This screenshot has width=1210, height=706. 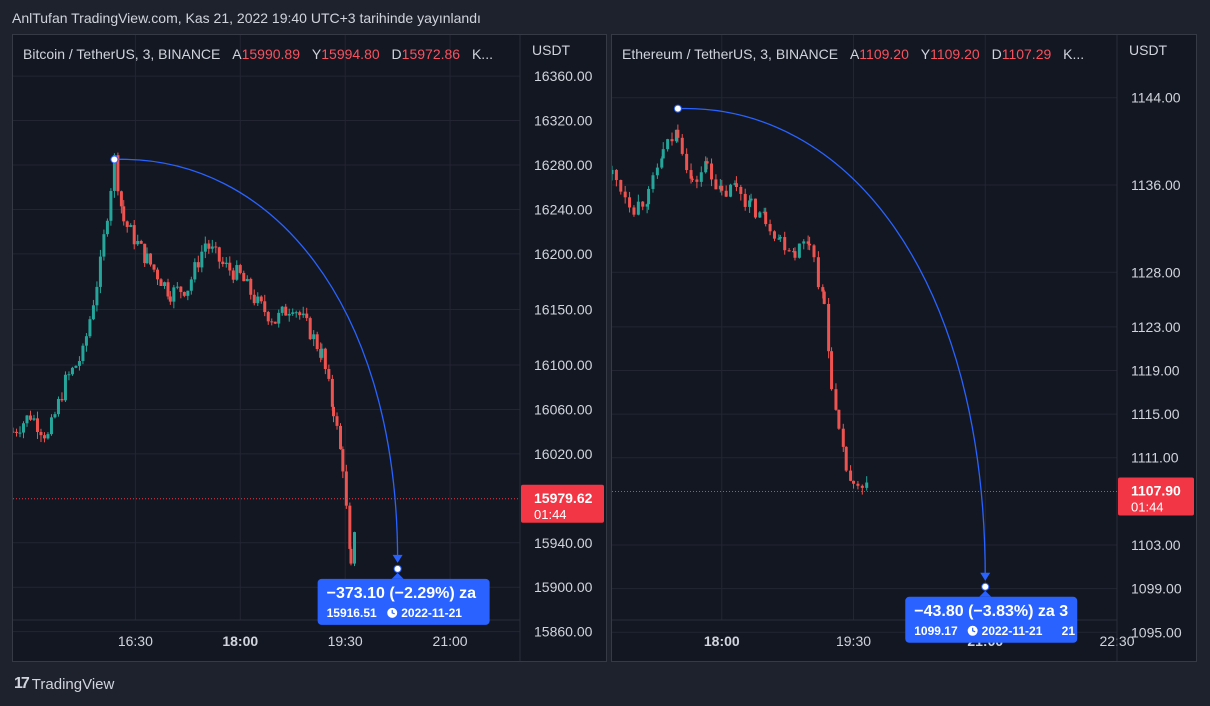 What do you see at coordinates (730, 54) in the screenshot?
I see `ethereum-symbol: Ethereum / TetherUS, 3, BINANCE` at bounding box center [730, 54].